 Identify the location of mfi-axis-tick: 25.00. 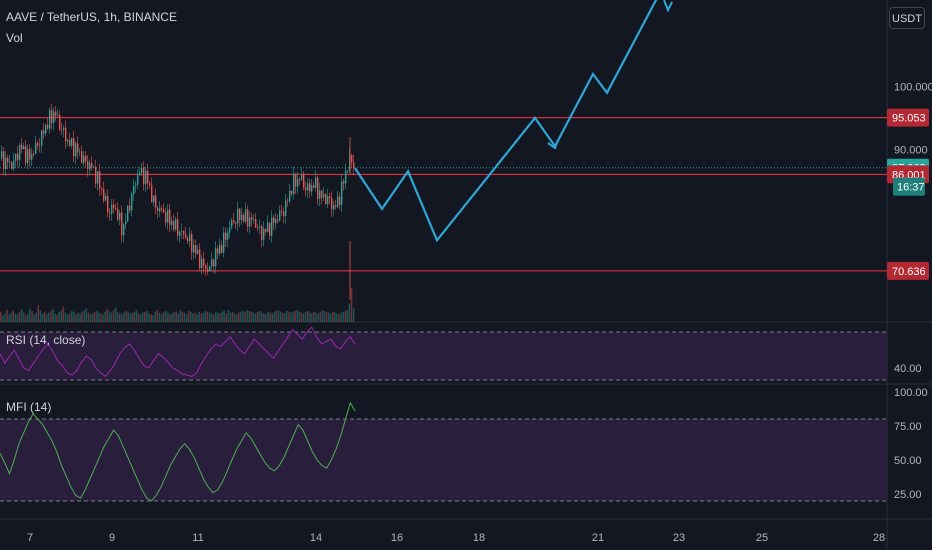
(908, 495).